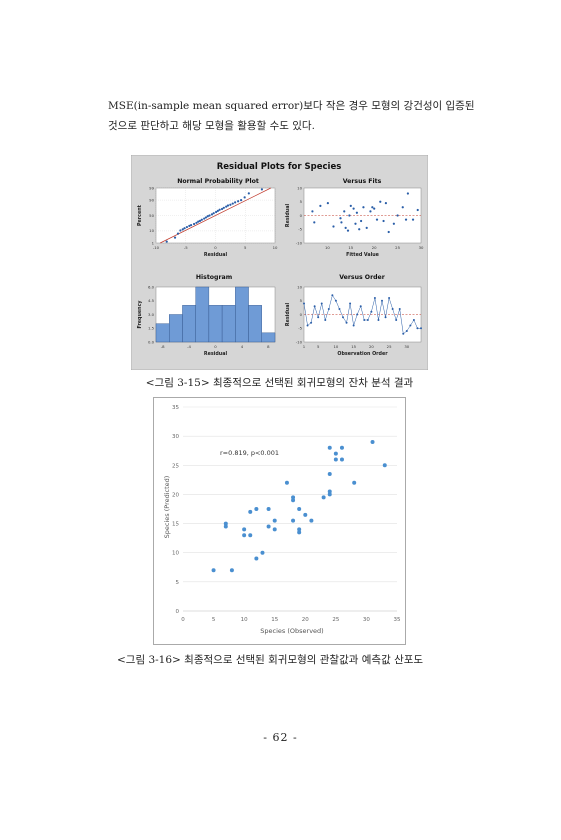  Describe the element at coordinates (353, 346) in the screenshot. I see `vorder-xtick-label: 15` at that location.